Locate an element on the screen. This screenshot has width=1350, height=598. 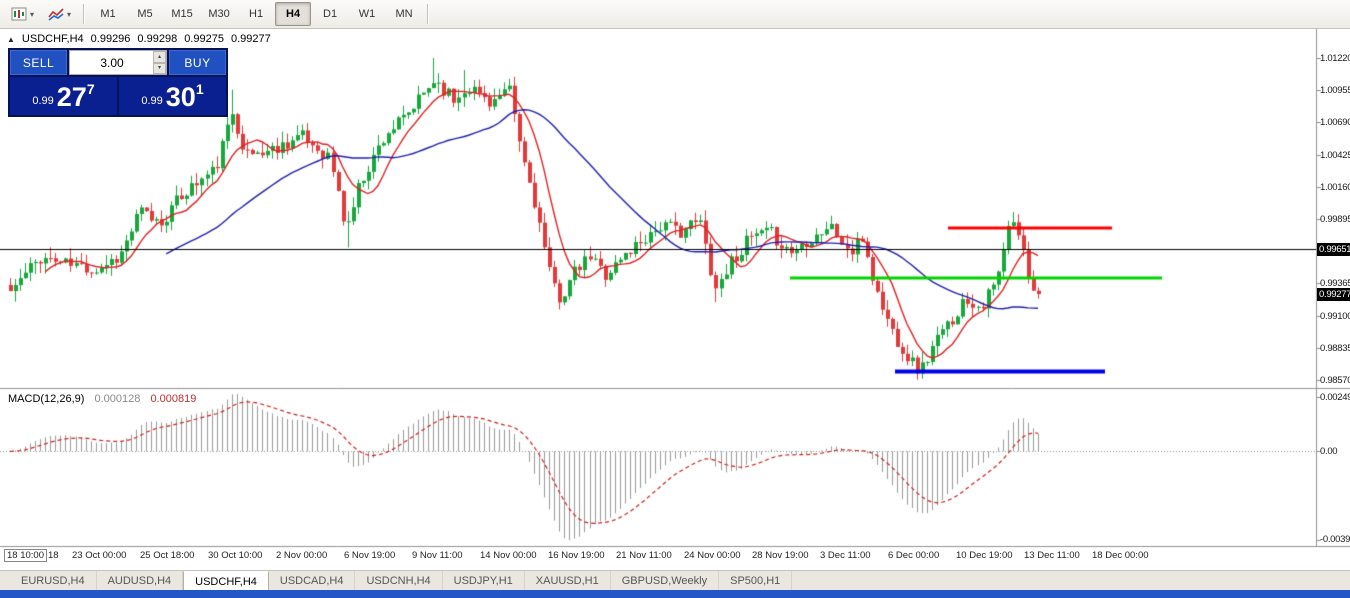
macd-axis-label: 0.002492 is located at coordinates (1335, 397).